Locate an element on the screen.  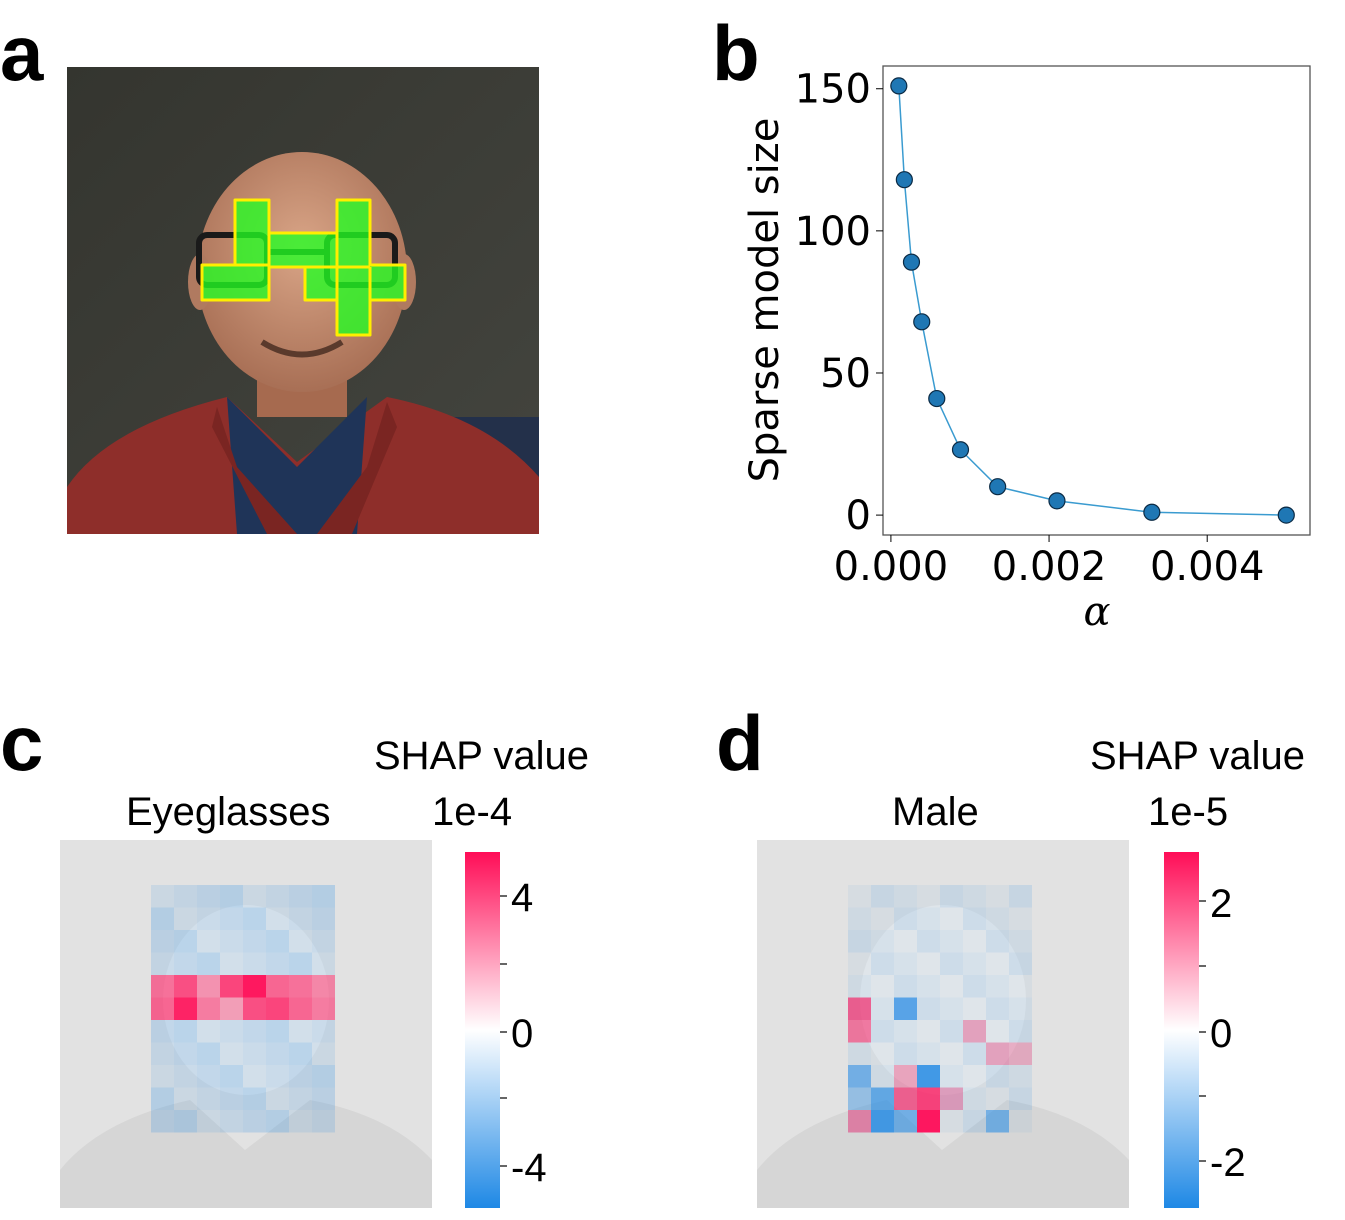
panel-label-b: b is located at coordinates (736, 53).